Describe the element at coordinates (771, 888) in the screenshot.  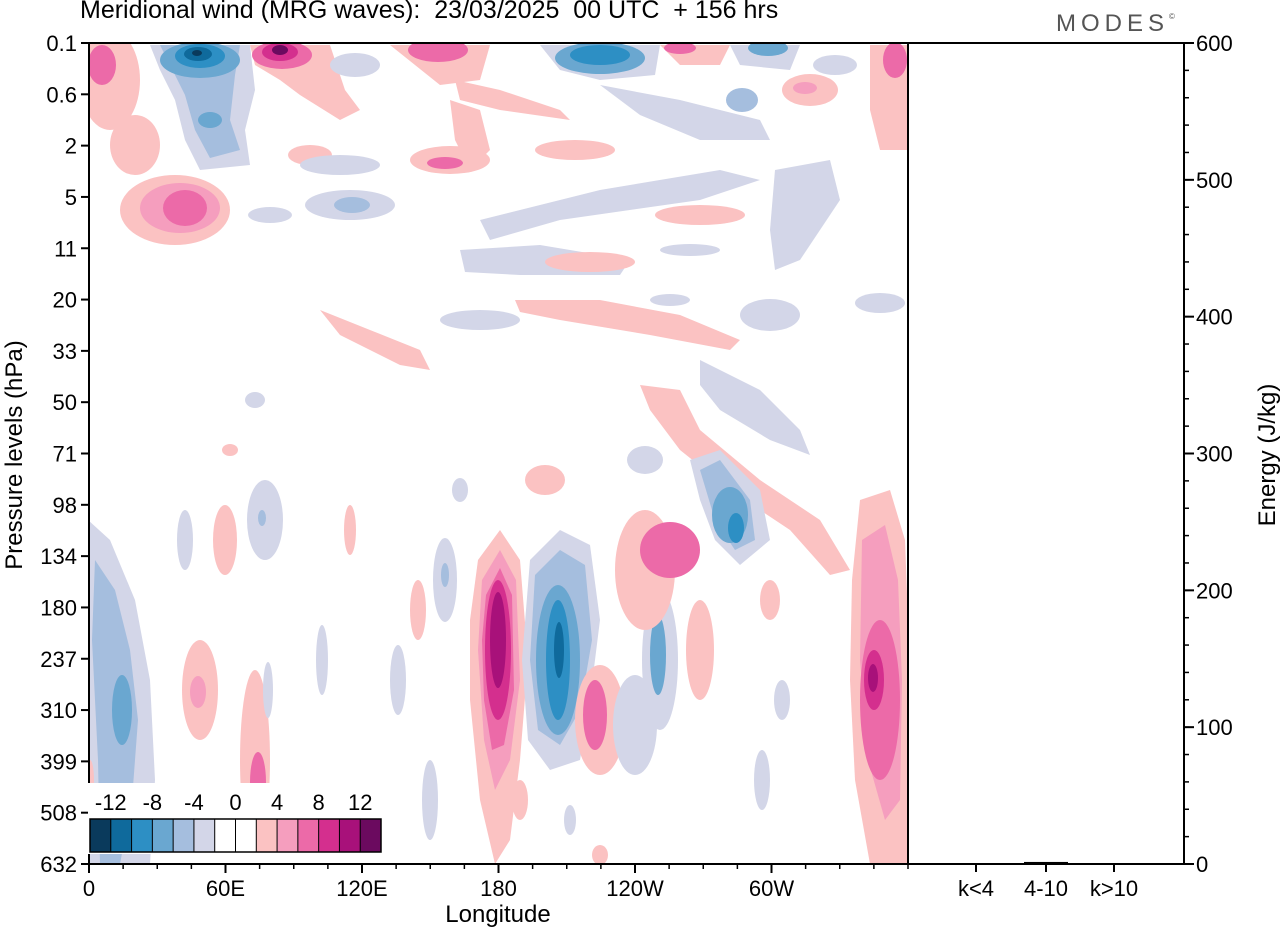
I see `x-tick-label: 60W` at that location.